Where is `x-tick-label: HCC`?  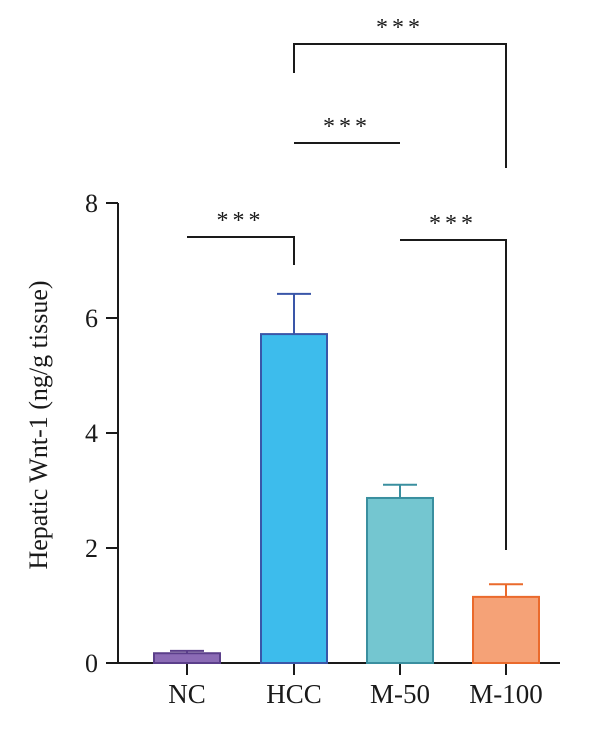
x-tick-label: HCC is located at coordinates (294, 694).